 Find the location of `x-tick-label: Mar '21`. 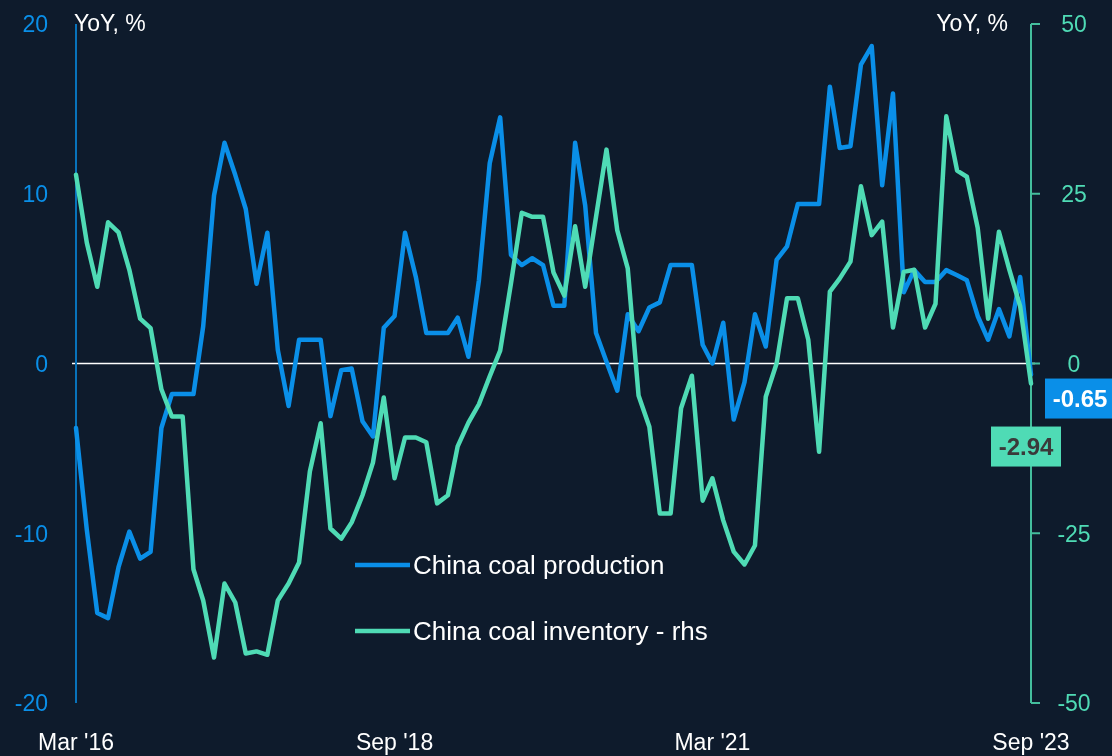

x-tick-label: Mar '21 is located at coordinates (712, 742).